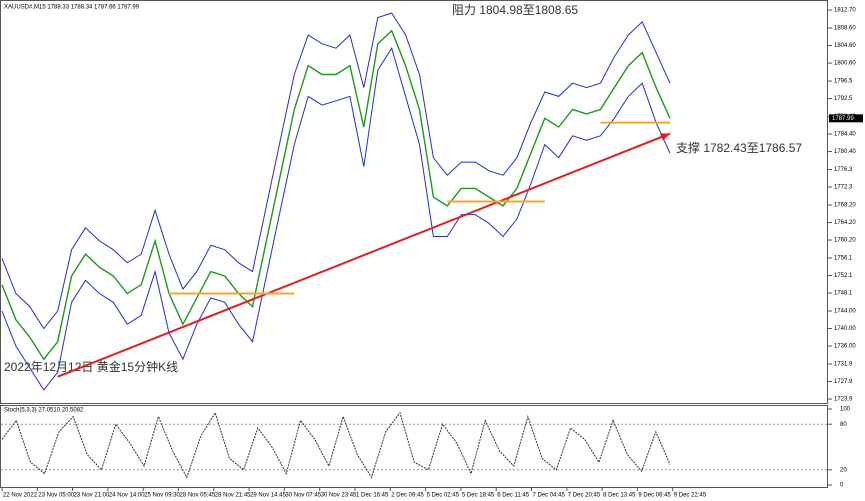 This screenshot has width=865, height=501. I want to click on y-tick-label: 1768.20, so click(845, 206).